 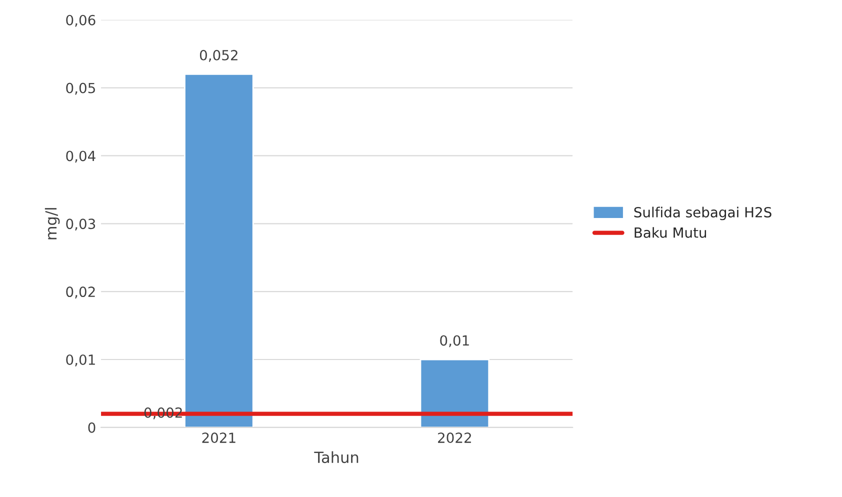 What do you see at coordinates (81, 156) in the screenshot?
I see `y-tick-label: 0,04` at bounding box center [81, 156].